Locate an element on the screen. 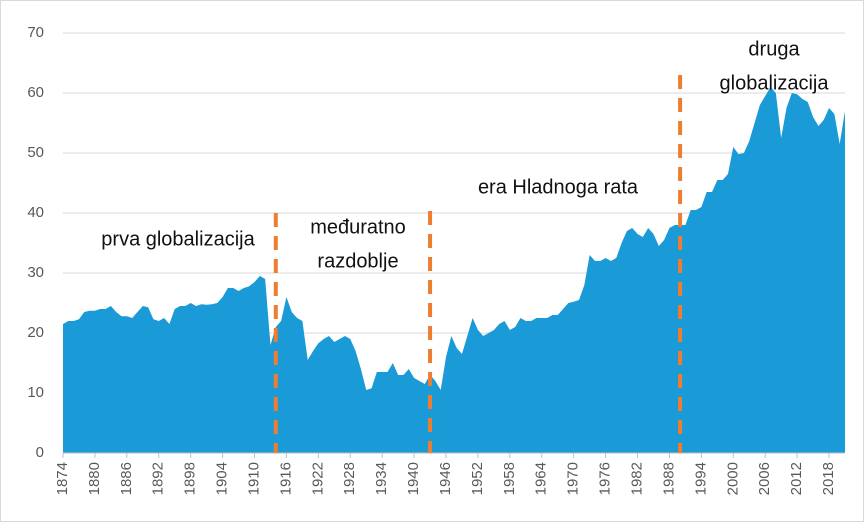  era-label: era Hladnoga rata is located at coordinates (558, 187).